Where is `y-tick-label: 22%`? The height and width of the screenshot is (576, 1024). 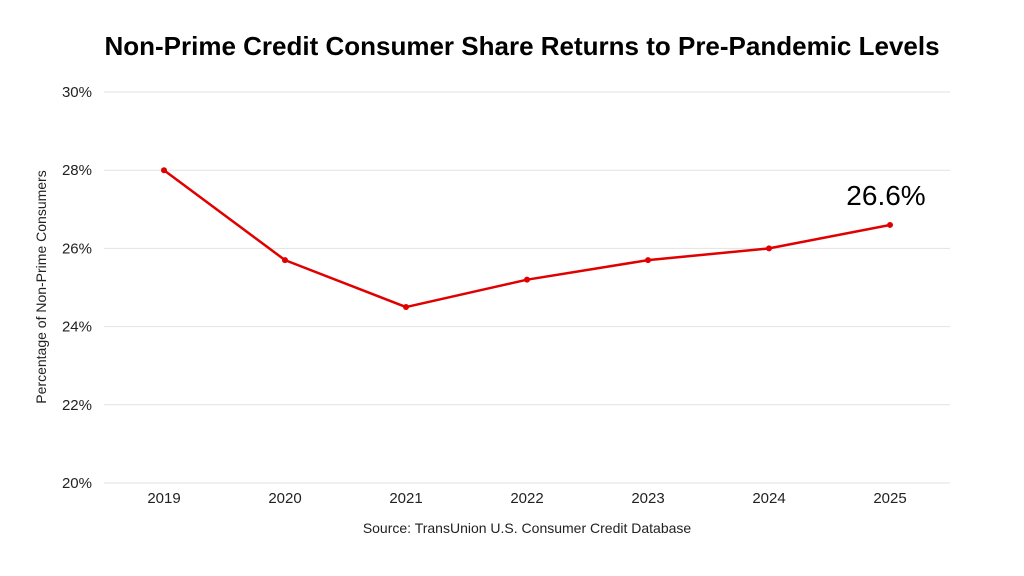
y-tick-label: 22% is located at coordinates (77, 405).